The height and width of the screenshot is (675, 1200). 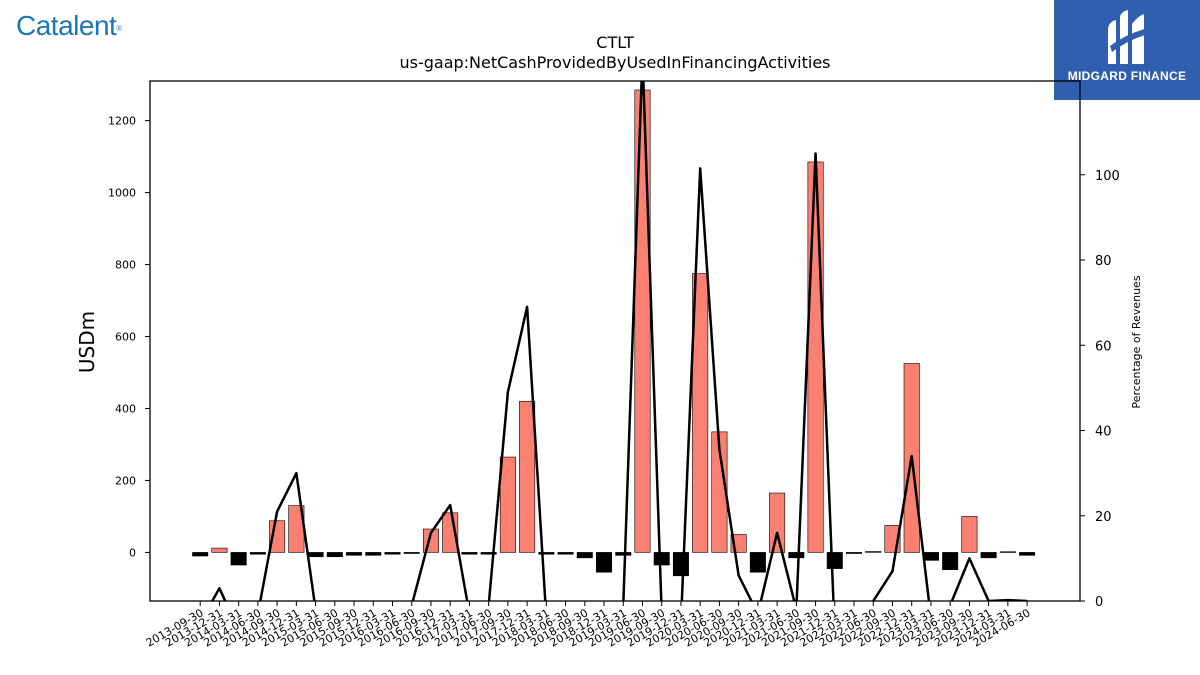 I want to click on y2-tick-label: 40, so click(x=1103, y=432).